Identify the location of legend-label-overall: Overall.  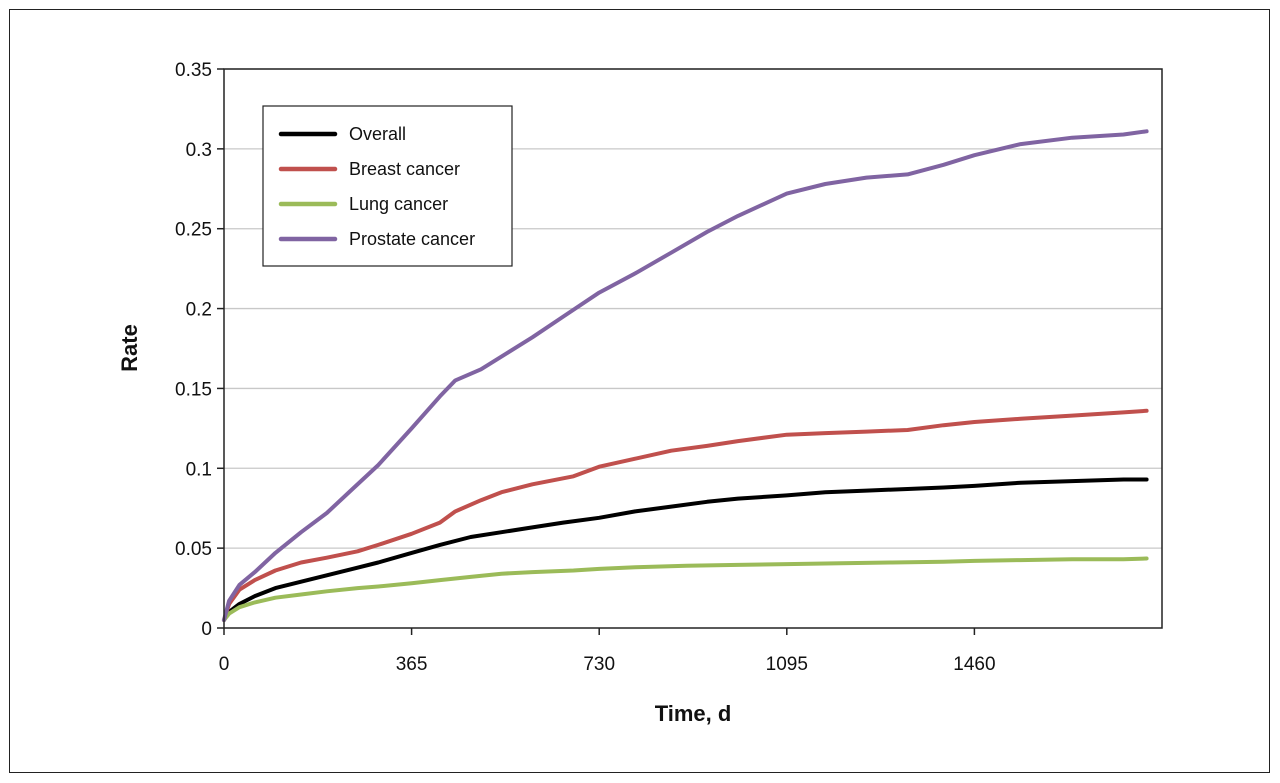
(377, 134).